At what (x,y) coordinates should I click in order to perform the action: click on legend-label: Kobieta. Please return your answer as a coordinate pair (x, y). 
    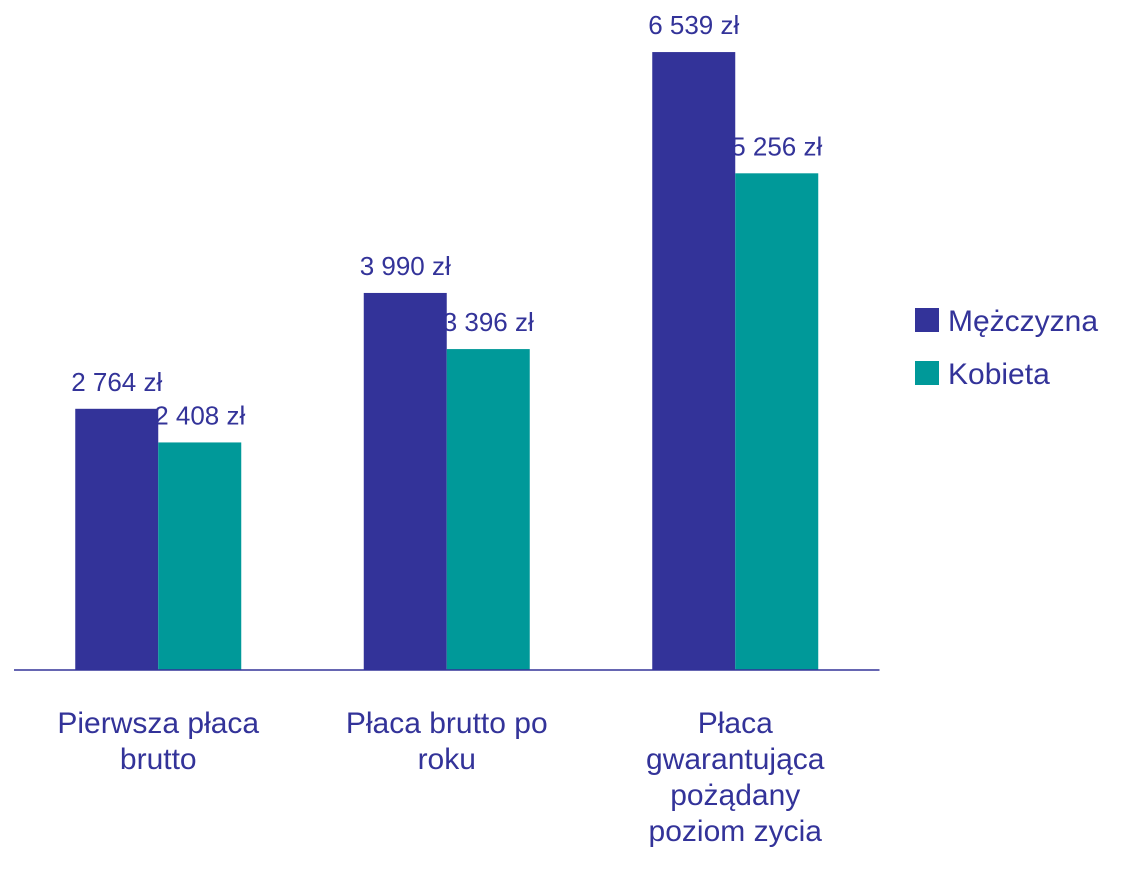
    Looking at the image, I should click on (999, 374).